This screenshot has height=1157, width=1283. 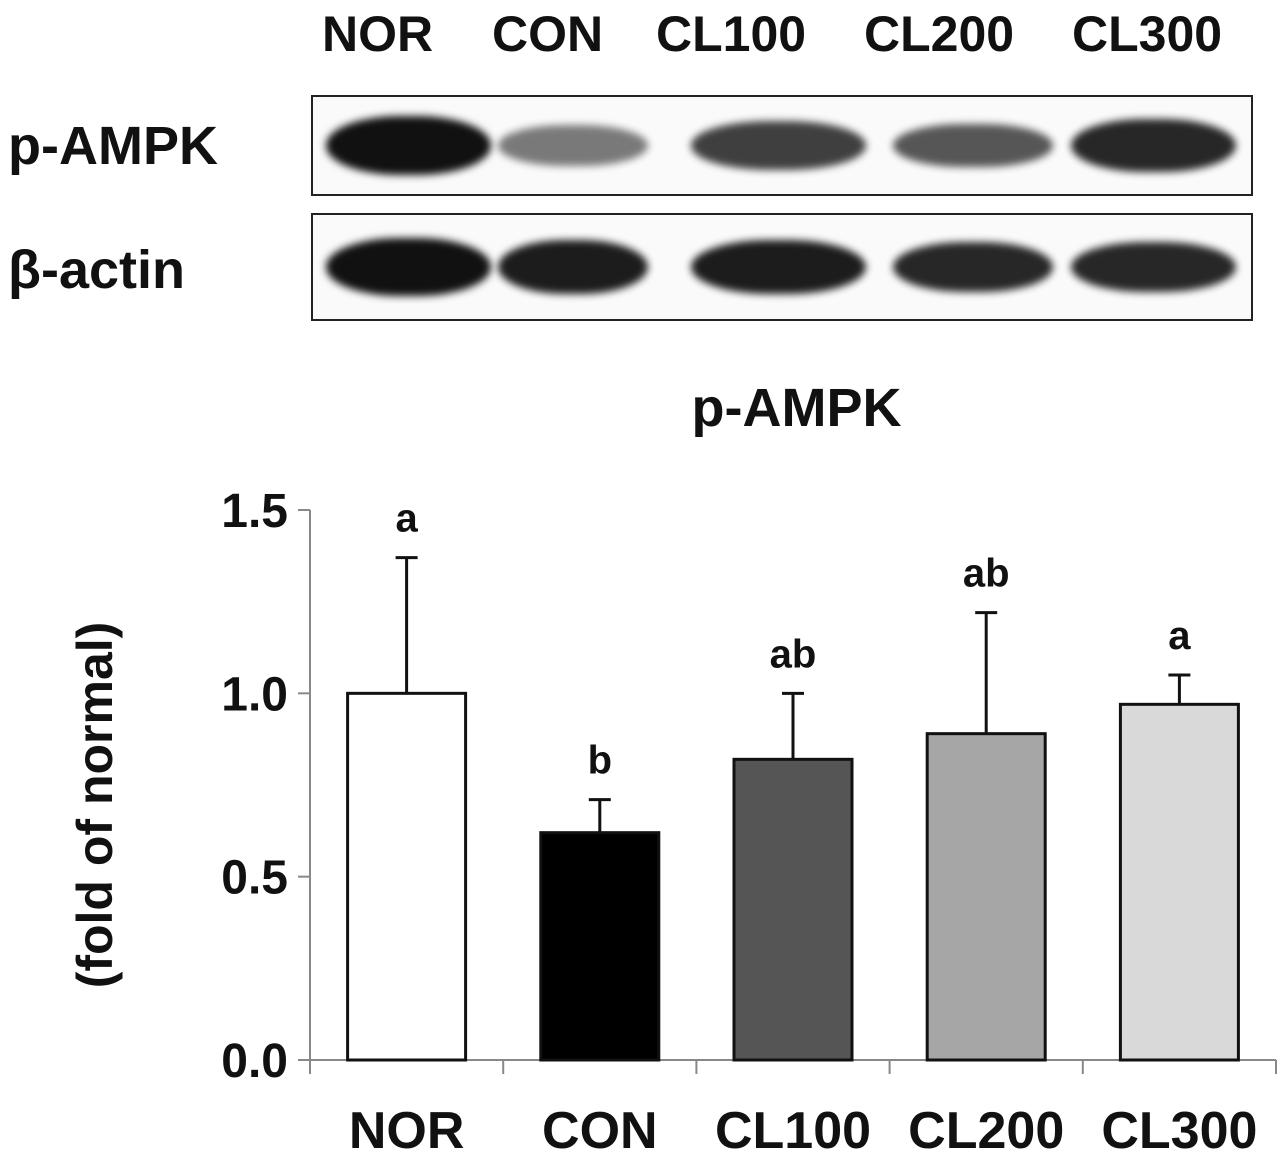 What do you see at coordinates (1147, 34) in the screenshot?
I see `blot-lane-label-cl300: CL300` at bounding box center [1147, 34].